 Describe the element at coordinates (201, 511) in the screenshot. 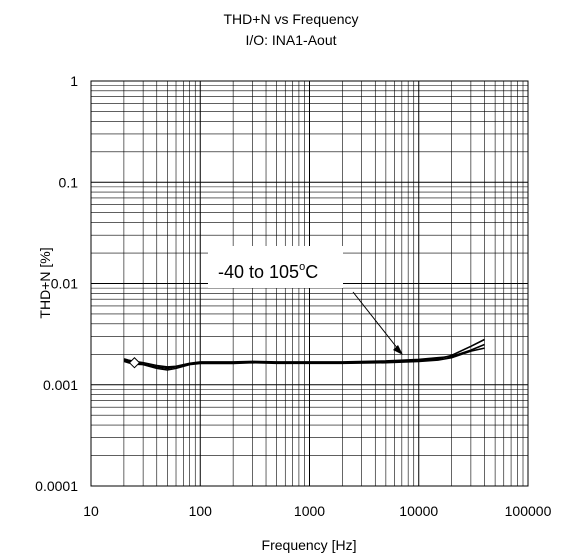

I see `x-tick-label: 100` at that location.